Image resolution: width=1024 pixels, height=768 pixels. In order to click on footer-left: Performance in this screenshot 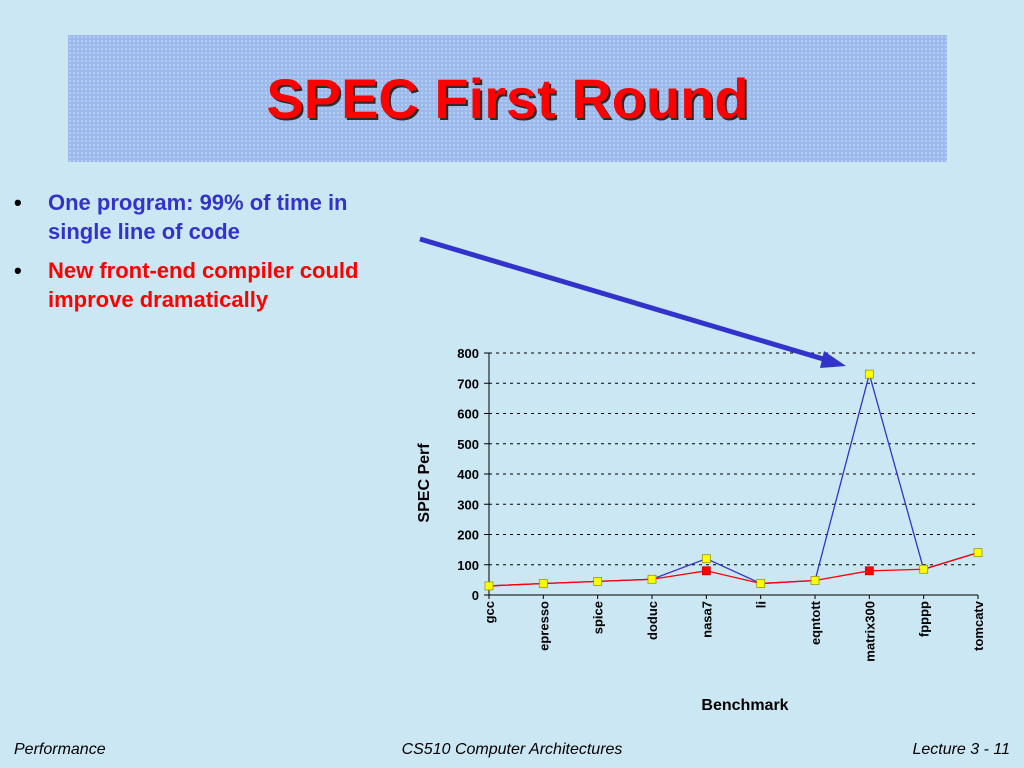, I will do `click(60, 749)`.